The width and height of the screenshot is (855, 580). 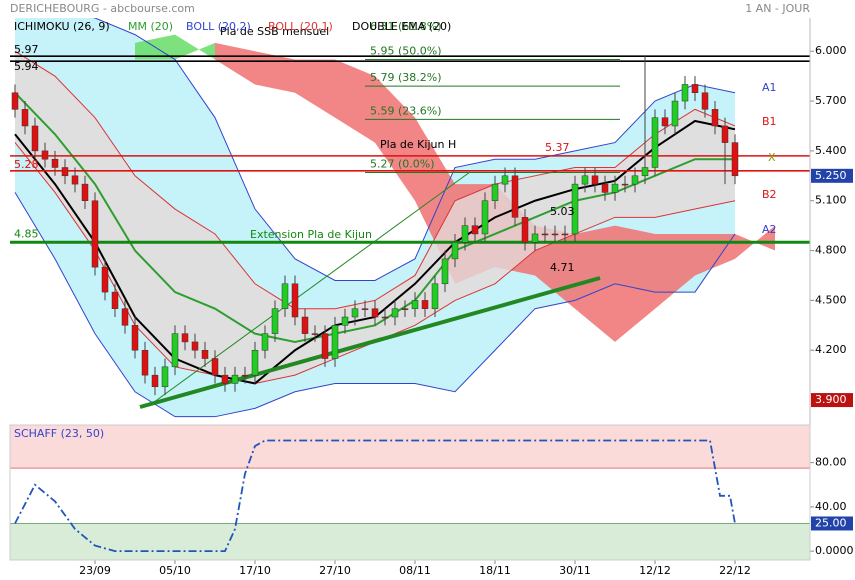 I want to click on level-label: 5.94, so click(x=26, y=66).